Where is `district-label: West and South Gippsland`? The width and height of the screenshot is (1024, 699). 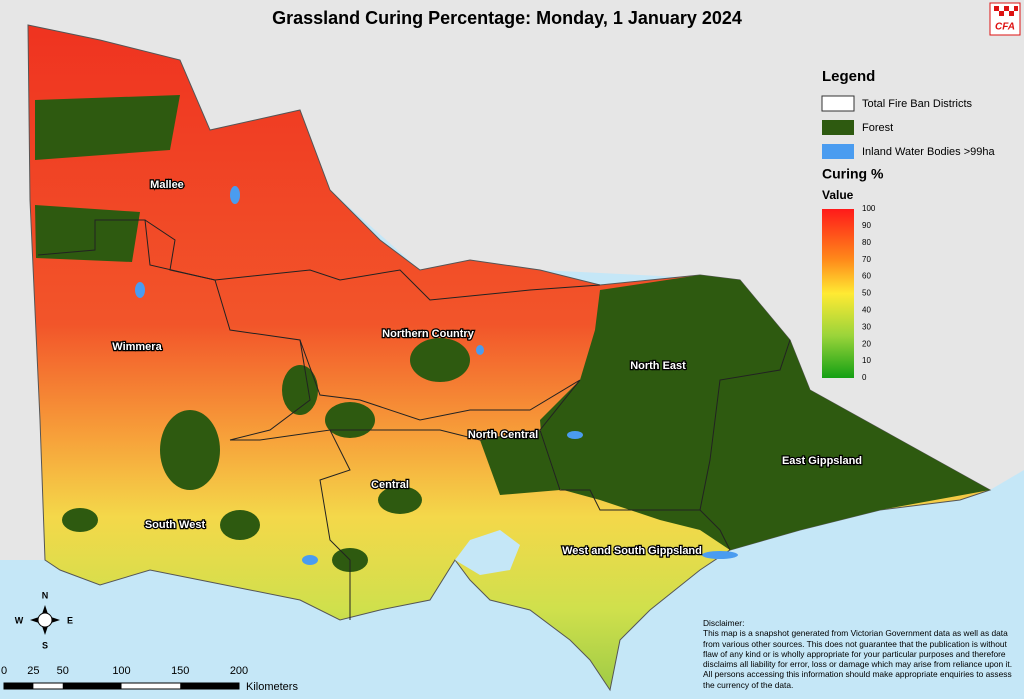 district-label: West and South Gippsland is located at coordinates (632, 551).